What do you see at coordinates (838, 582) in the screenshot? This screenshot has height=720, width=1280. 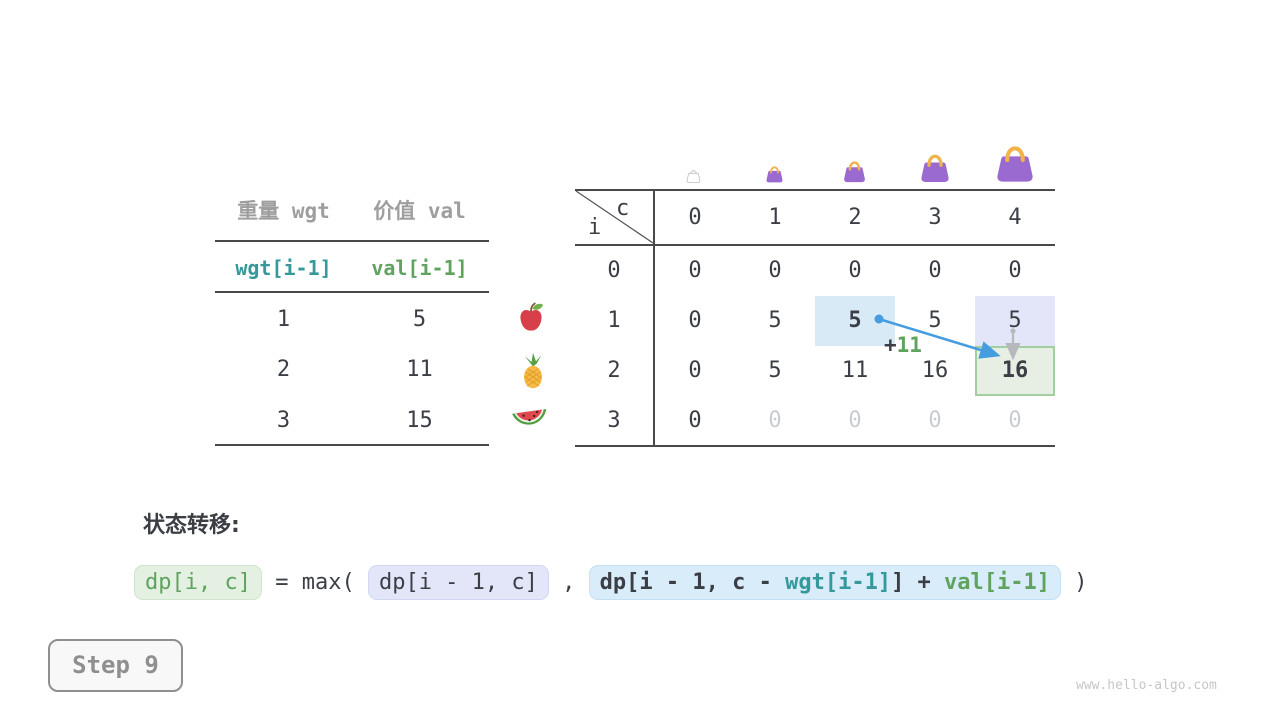 I see `formula-arg2-wgt: wgt[i-1]` at bounding box center [838, 582].